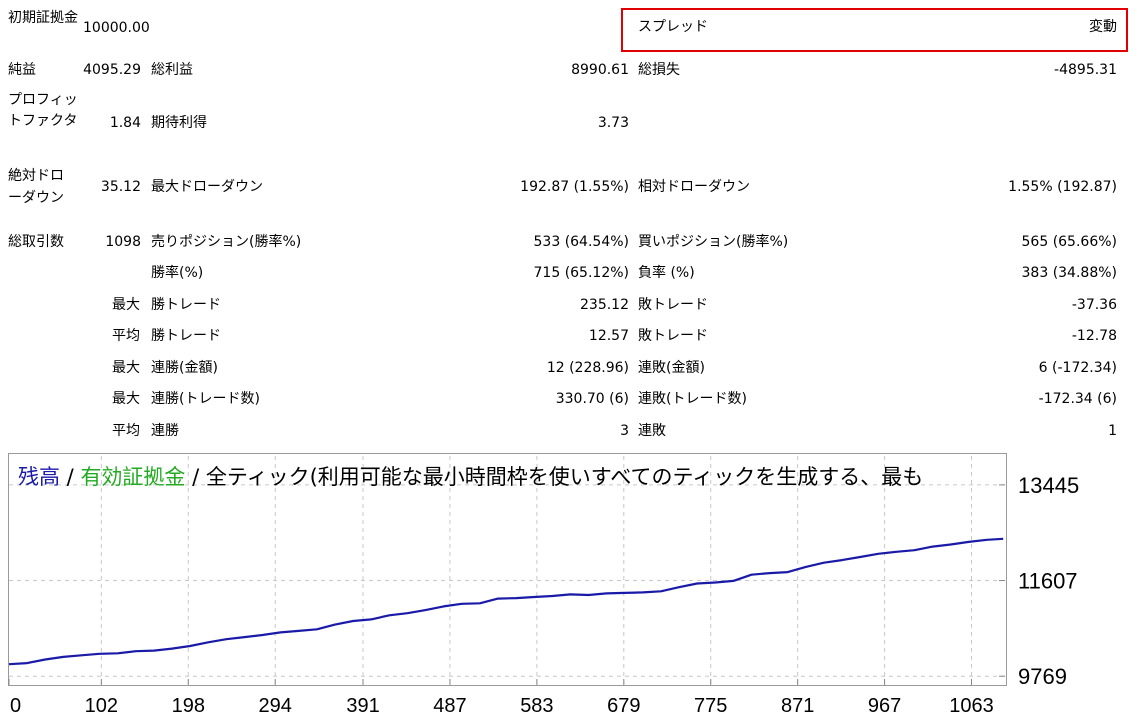 Image resolution: width=1137 pixels, height=726 pixels. What do you see at coordinates (1077, 399) in the screenshot?
I see `max-consecutive-loss-count-value: -172.34 (6)` at bounding box center [1077, 399].